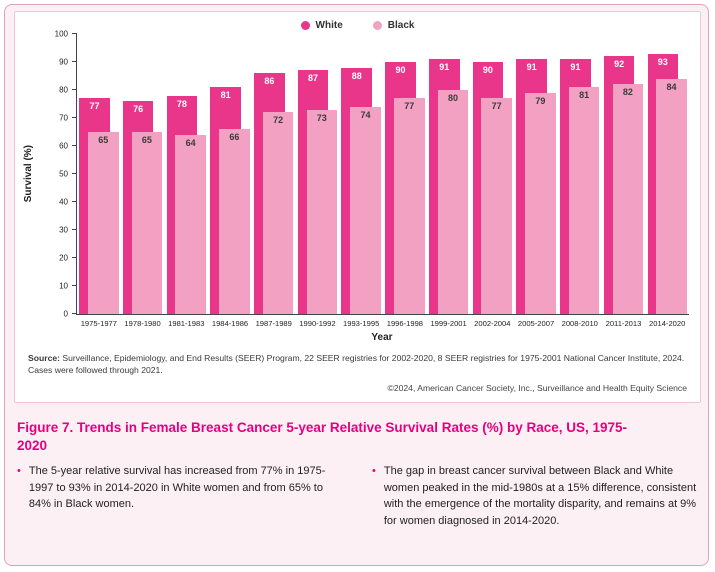  I want to click on y-tick-label: 90, so click(63, 62).